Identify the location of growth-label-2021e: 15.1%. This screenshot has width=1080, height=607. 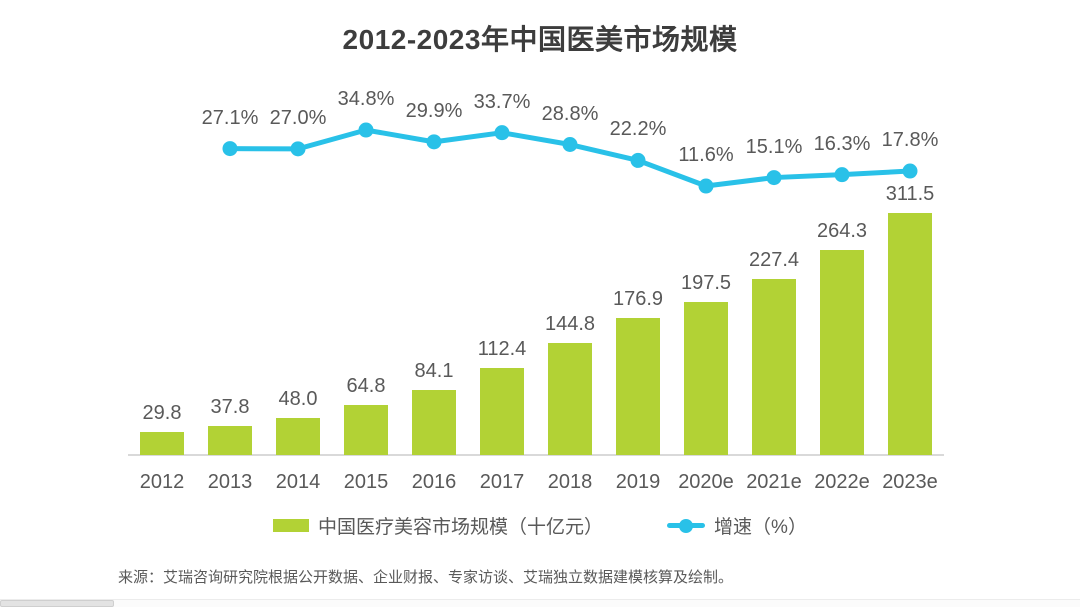
(774, 146).